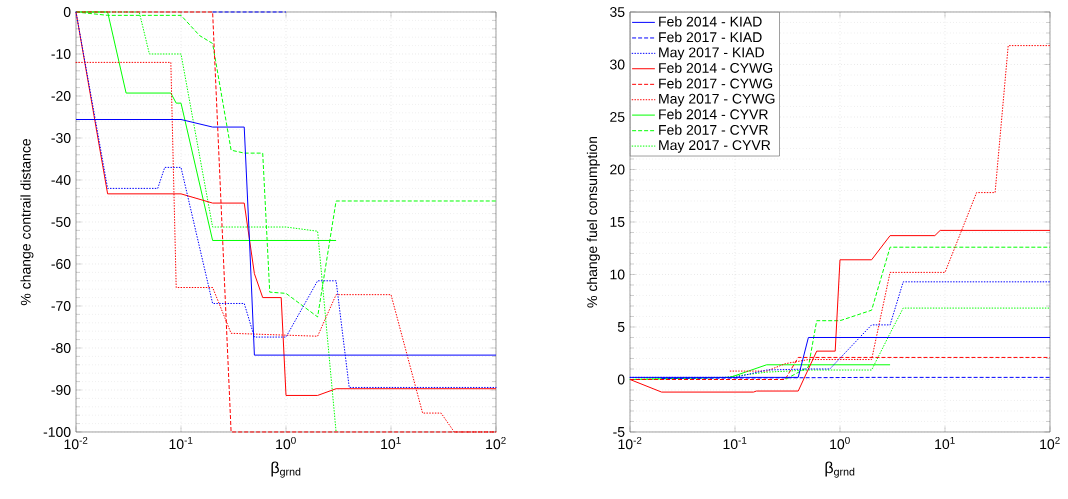 Image resolution: width=1068 pixels, height=499 pixels. What do you see at coordinates (61, 264) in the screenshot?
I see `y-tick-label: -60` at bounding box center [61, 264].